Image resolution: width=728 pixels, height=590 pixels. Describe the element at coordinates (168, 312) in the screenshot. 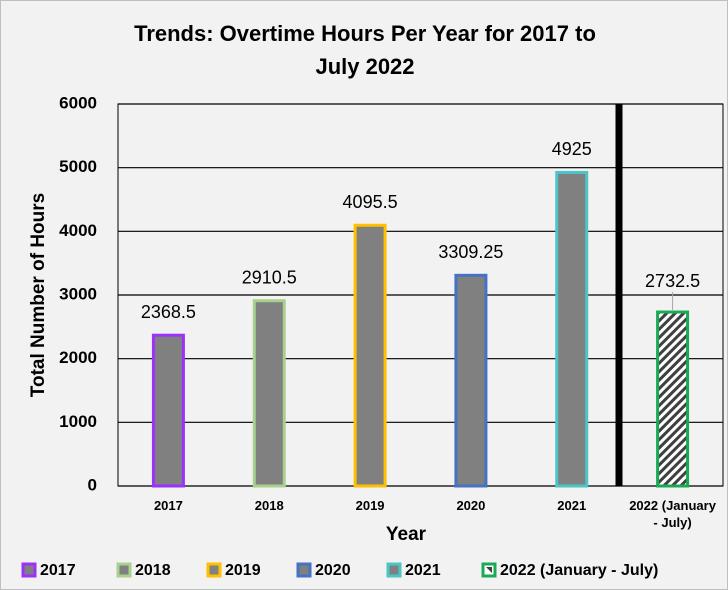

I see `data-label: 2368.5` at that location.